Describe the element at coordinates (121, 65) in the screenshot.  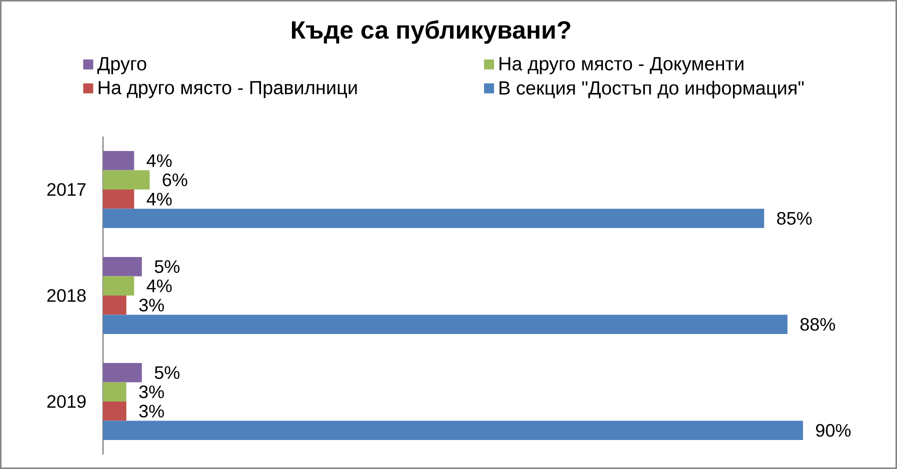
I see `legend-label: Друго` at that location.